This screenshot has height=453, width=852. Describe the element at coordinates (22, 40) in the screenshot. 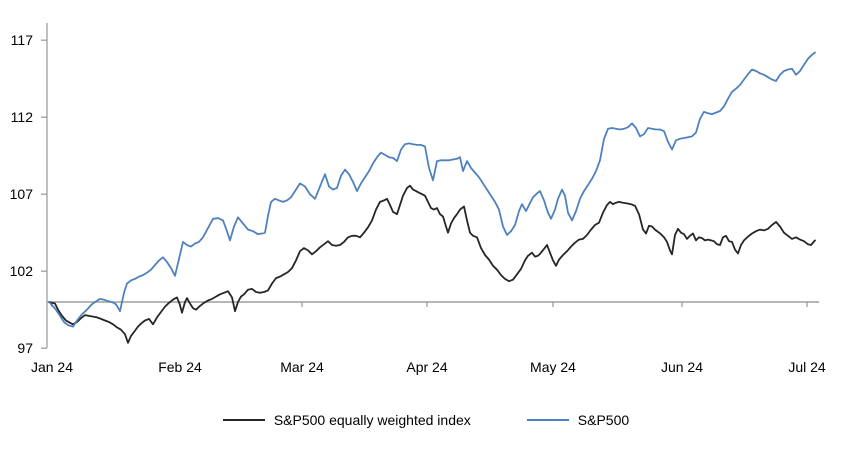

I see `y-tick-label: 117` at that location.